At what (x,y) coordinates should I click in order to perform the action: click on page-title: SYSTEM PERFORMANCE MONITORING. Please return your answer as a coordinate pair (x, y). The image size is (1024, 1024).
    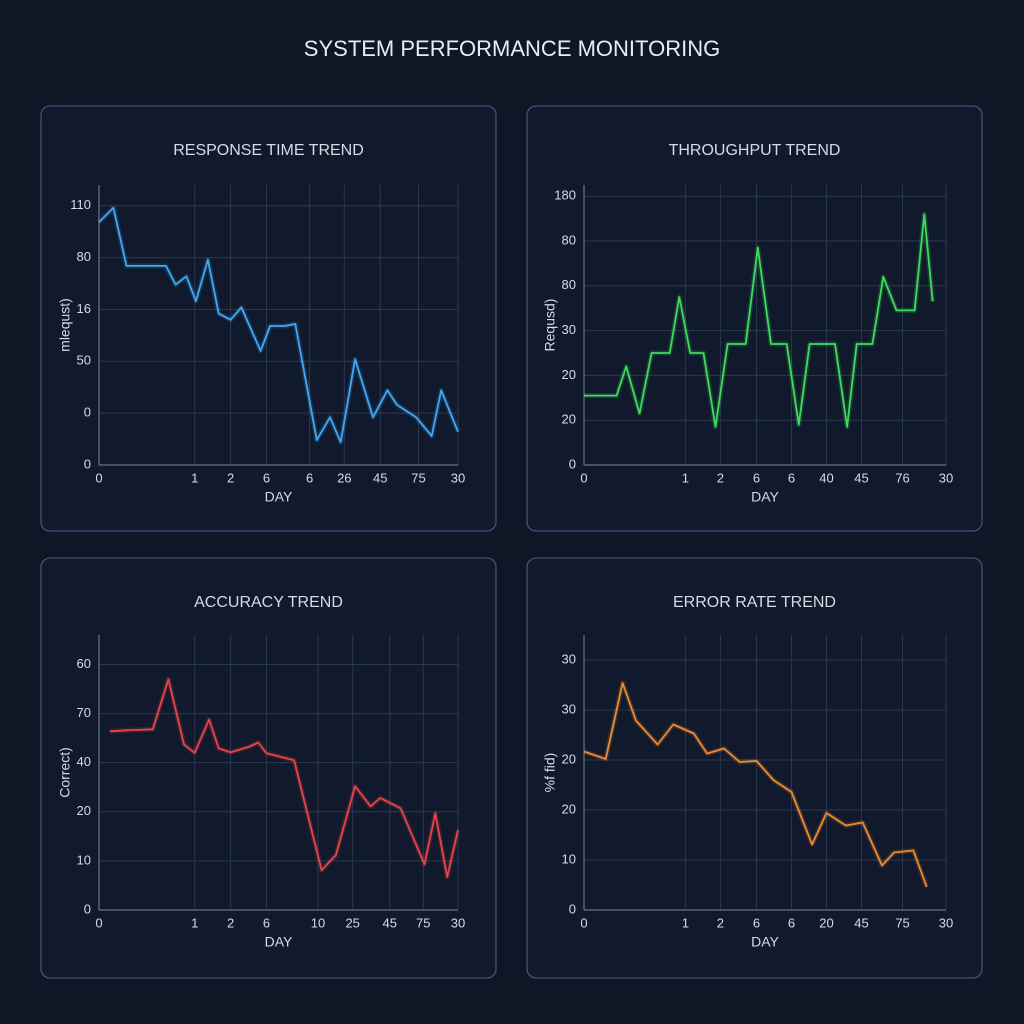
    Looking at the image, I should click on (512, 48).